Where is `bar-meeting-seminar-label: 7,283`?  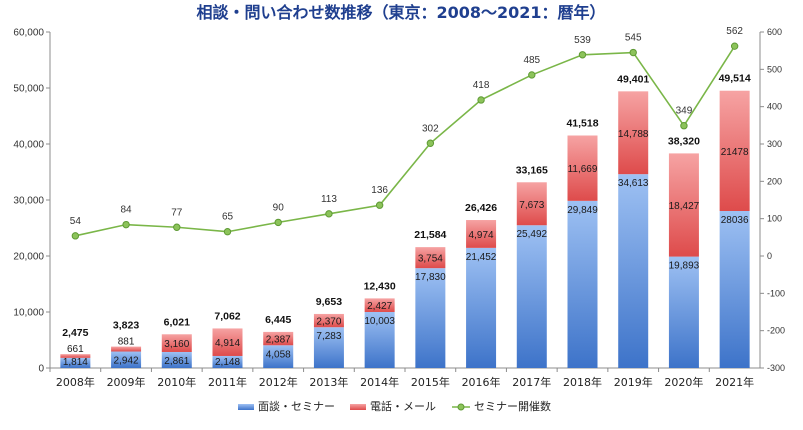
bar-meeting-seminar-label: 7,283 is located at coordinates (328, 336).